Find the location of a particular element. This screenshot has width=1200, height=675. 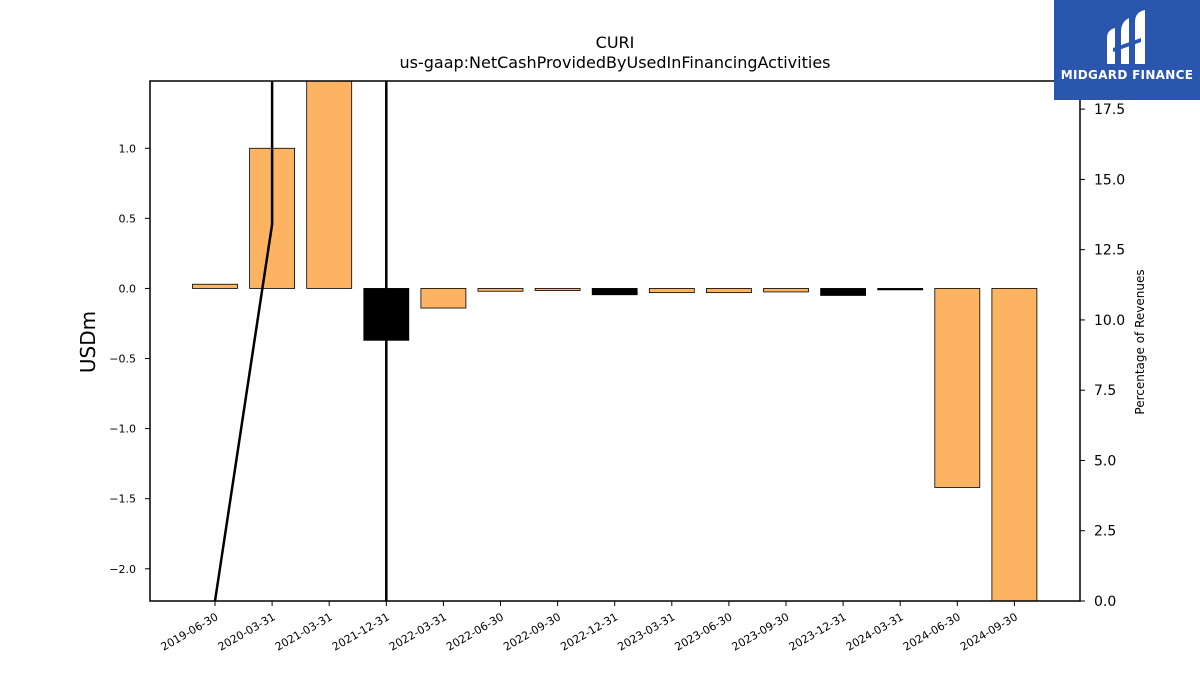

x-tick-label: 2023-12-31 is located at coordinates (818, 631).